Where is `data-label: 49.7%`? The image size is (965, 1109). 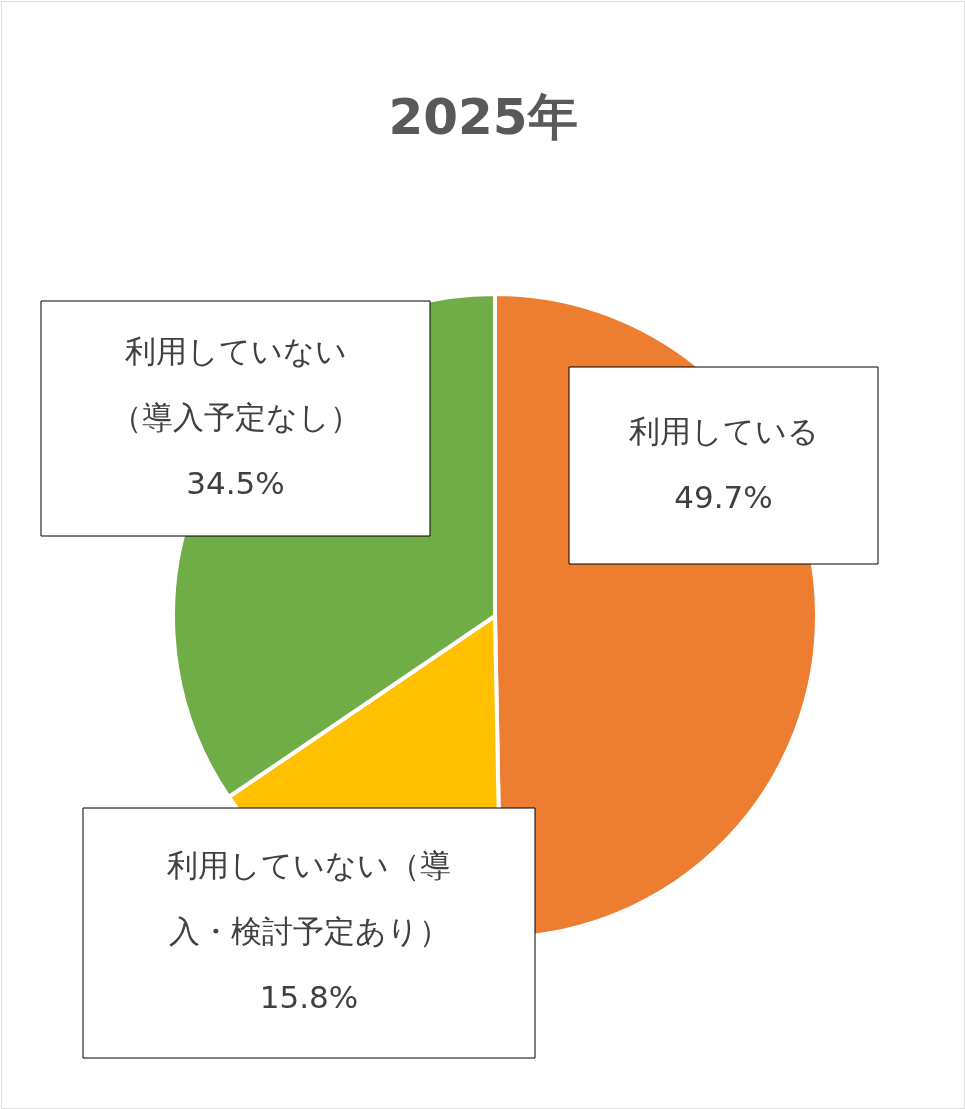
data-label: 49.7% is located at coordinates (723, 496).